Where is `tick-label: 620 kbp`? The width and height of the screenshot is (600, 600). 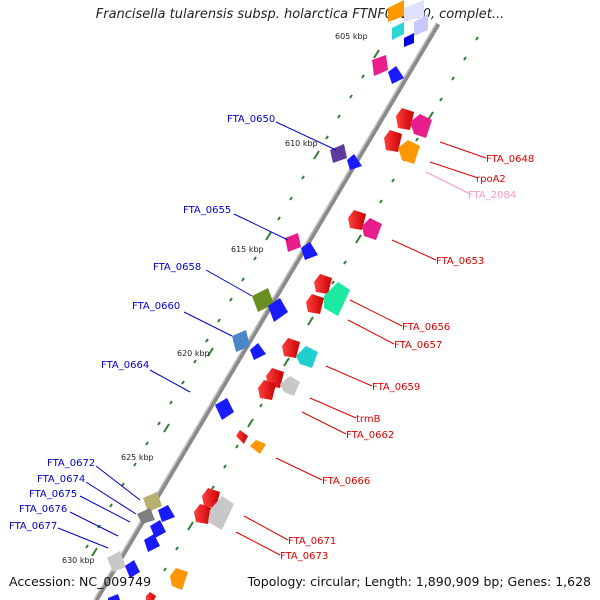
tick-label: 620 kbp is located at coordinates (193, 353).